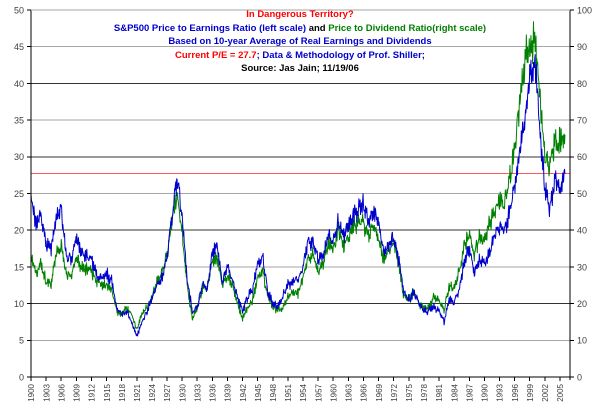 Image resolution: width=600 pixels, height=410 pixels. I want to click on x-tick-label: 1903, so click(46, 392).